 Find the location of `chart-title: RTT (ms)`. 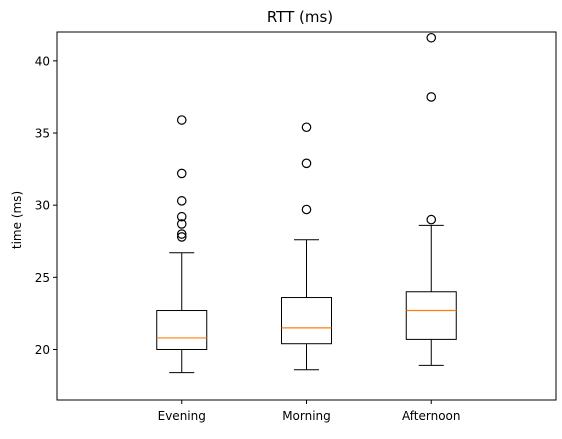

chart-title: RTT (ms) is located at coordinates (300, 17).